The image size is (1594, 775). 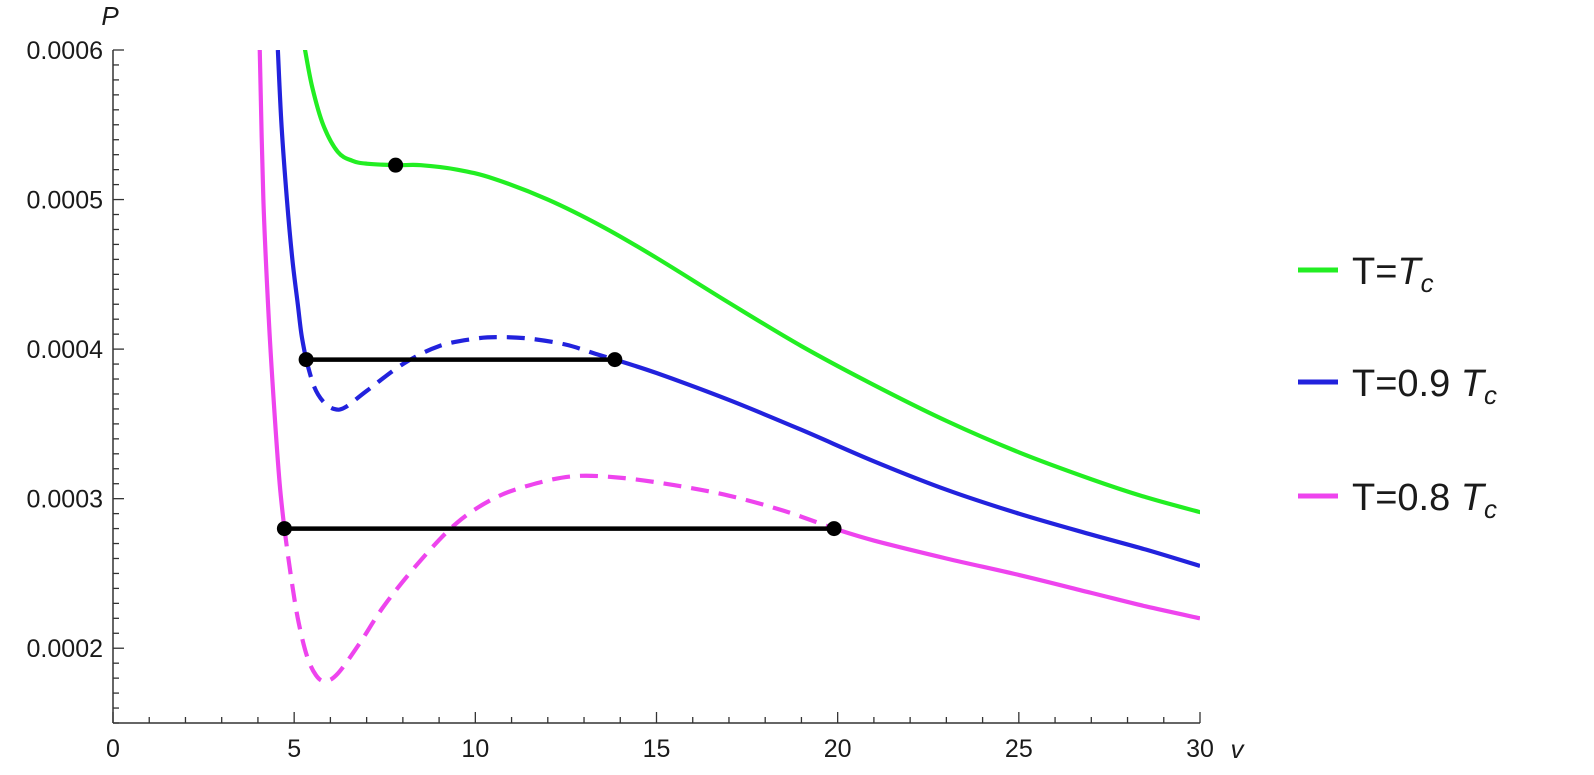 I want to click on x-tick-label: 20, so click(x=838, y=749).